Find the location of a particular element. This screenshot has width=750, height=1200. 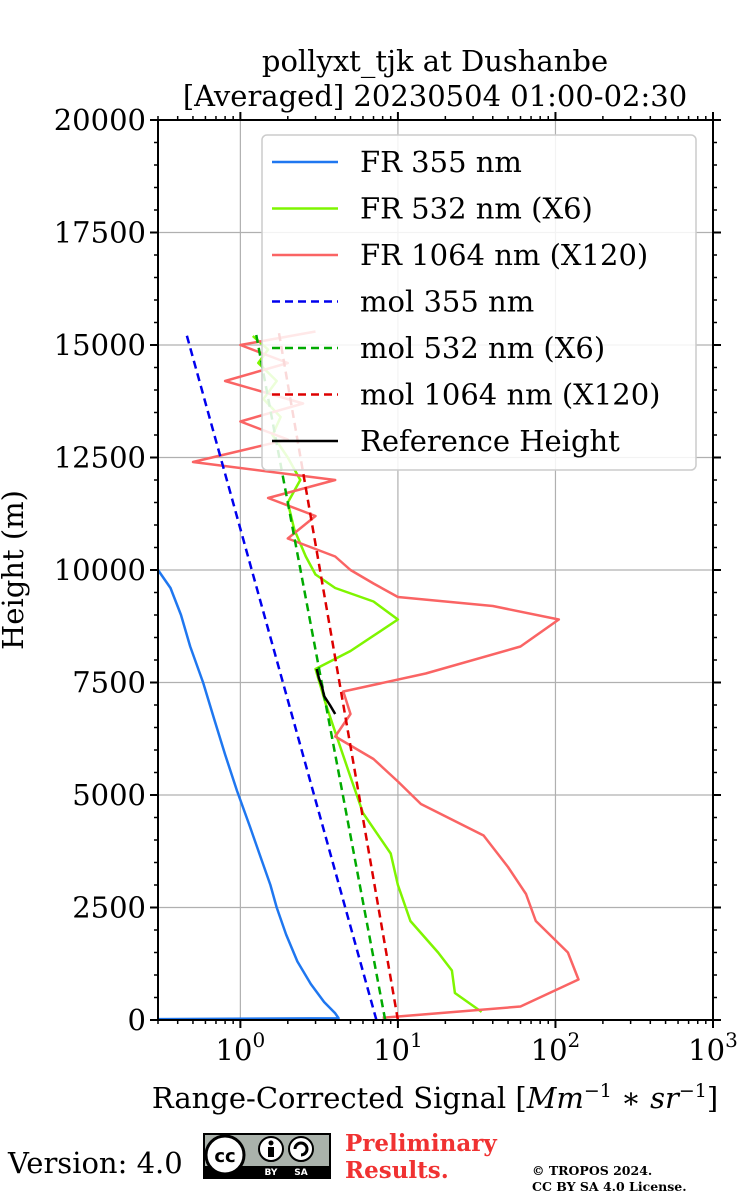

legend-label: FR 355 nm is located at coordinates (441, 162).